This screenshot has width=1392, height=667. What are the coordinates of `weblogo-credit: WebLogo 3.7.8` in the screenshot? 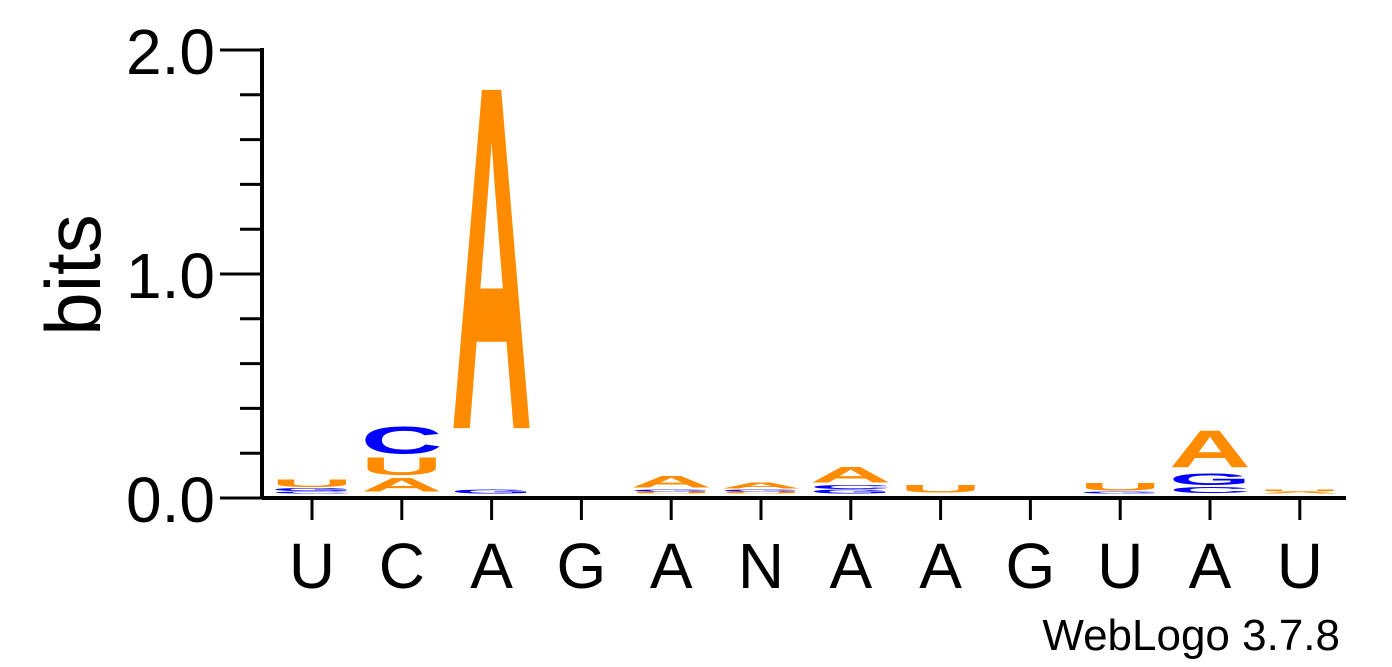 It's located at (1191, 635).